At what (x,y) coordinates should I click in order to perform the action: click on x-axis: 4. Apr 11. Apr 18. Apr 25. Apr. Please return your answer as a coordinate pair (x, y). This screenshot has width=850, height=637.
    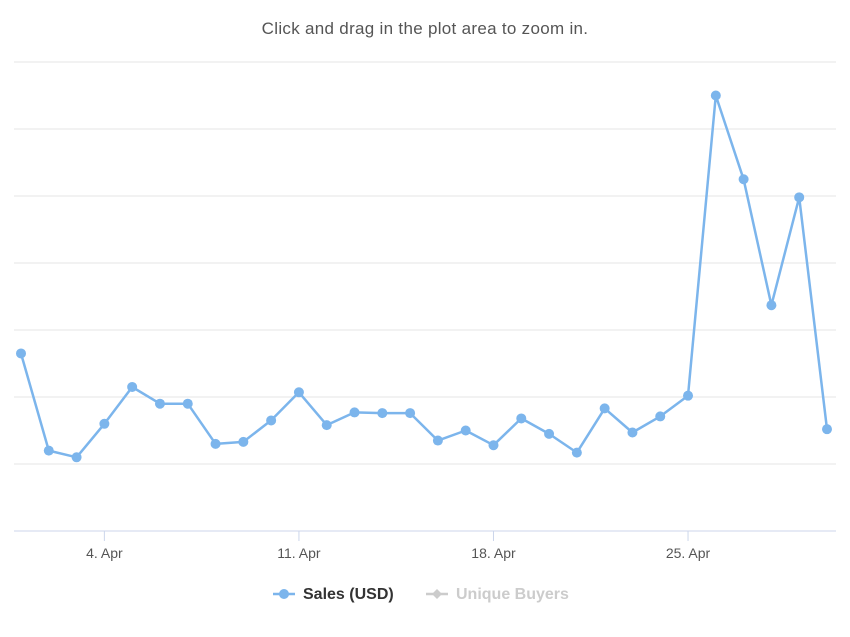
    Looking at the image, I should click on (398, 546).